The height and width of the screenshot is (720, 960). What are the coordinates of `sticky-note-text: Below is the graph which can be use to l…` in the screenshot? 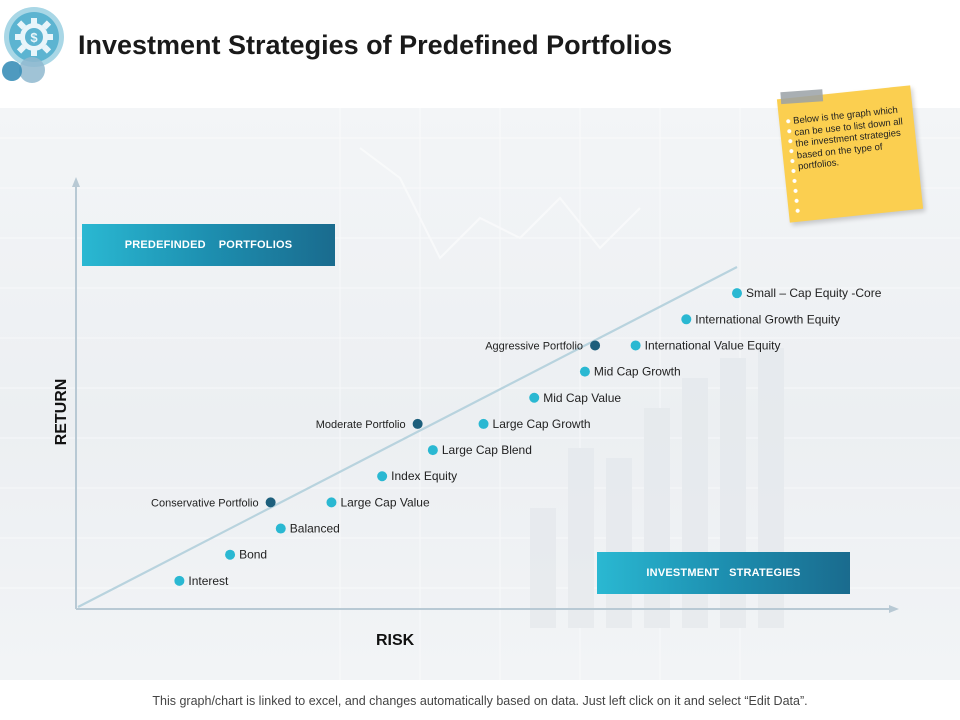 It's located at (848, 138).